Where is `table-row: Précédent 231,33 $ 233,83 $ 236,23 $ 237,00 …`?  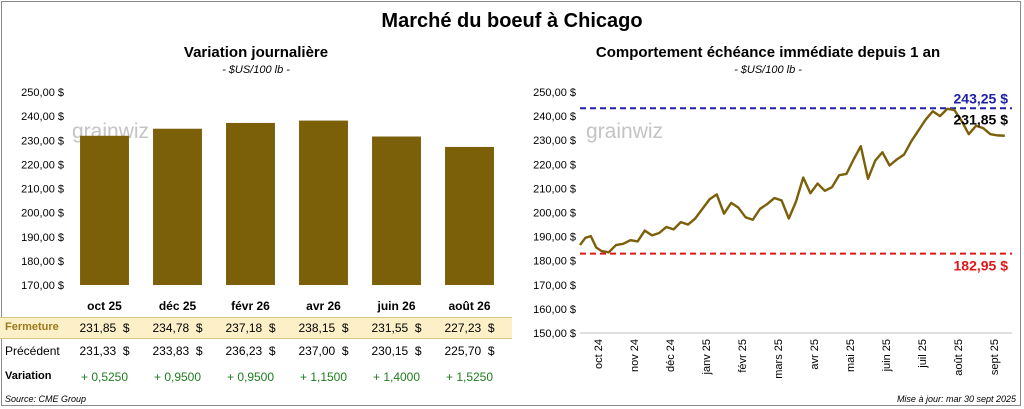 table-row: Précédent 231,33 $ 233,83 $ 236,23 $ 237,00 … is located at coordinates (256, 351).